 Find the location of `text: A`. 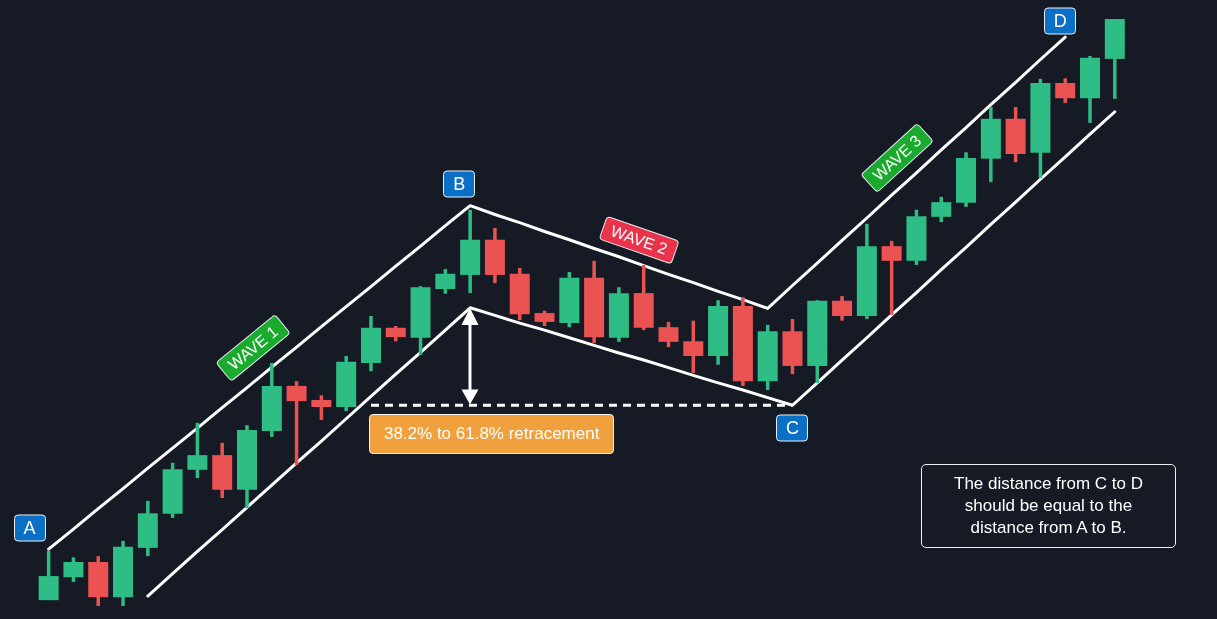

text: A is located at coordinates (29, 528).